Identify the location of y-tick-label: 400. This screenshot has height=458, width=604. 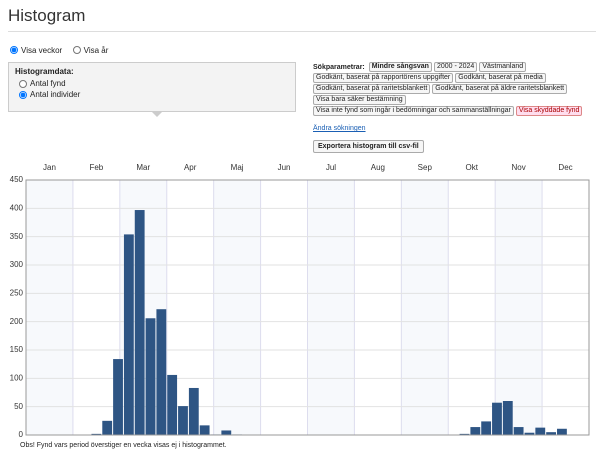
(17, 207).